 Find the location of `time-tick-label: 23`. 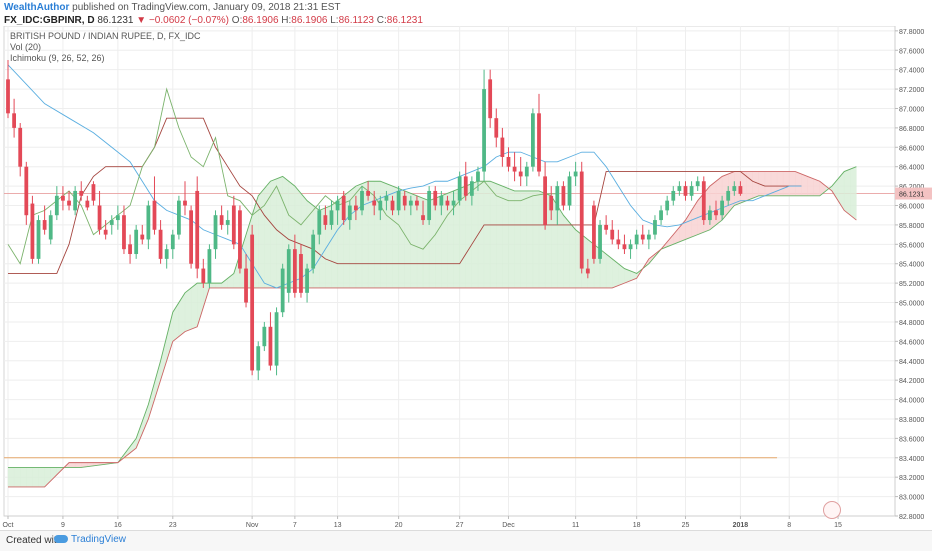

time-tick-label: 23 is located at coordinates (173, 525).